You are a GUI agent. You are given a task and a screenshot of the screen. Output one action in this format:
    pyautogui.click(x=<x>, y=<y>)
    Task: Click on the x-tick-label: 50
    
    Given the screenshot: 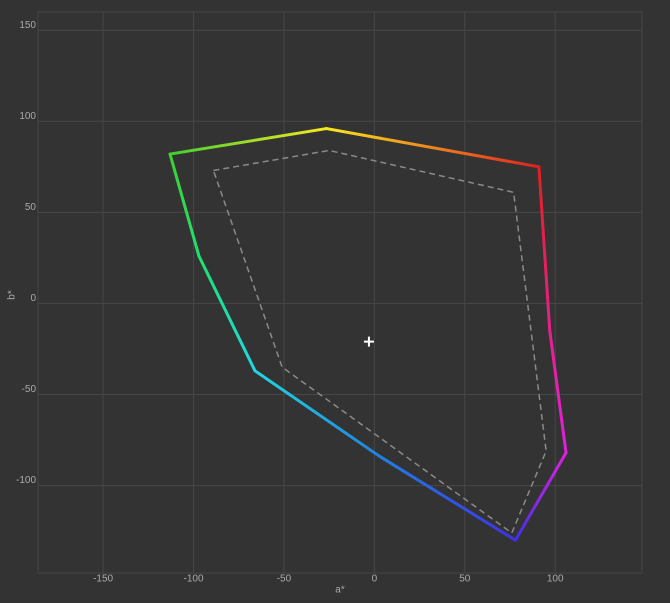 What is the action you would take?
    pyautogui.click(x=465, y=579)
    